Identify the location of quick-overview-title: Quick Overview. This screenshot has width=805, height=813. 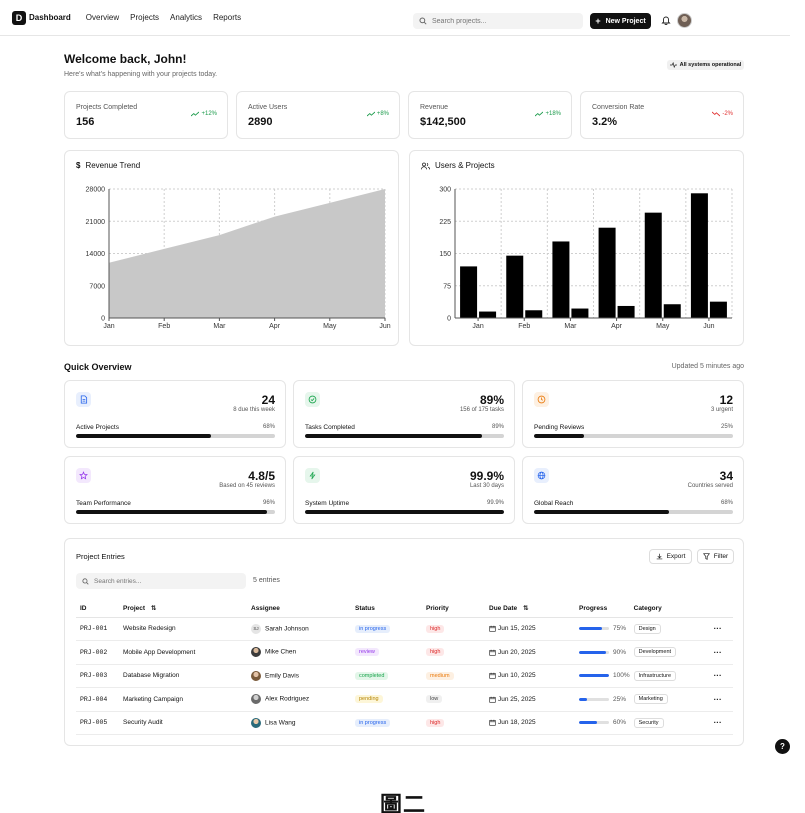
(98, 367).